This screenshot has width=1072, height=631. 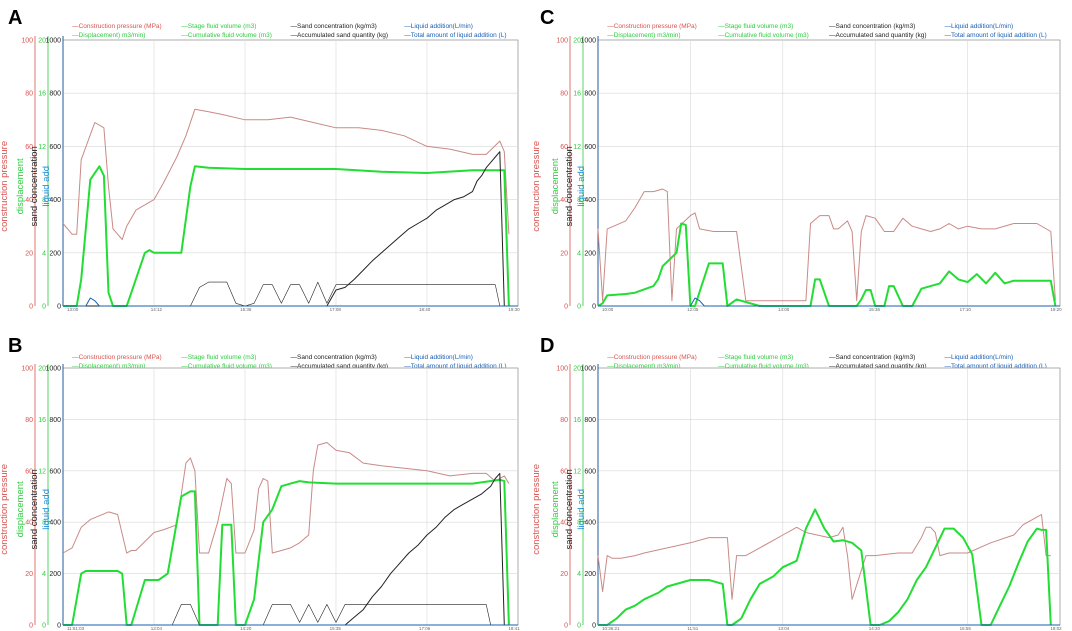 What do you see at coordinates (157, 628) in the screenshot?
I see `x-tick-label: 13:04` at bounding box center [157, 628].